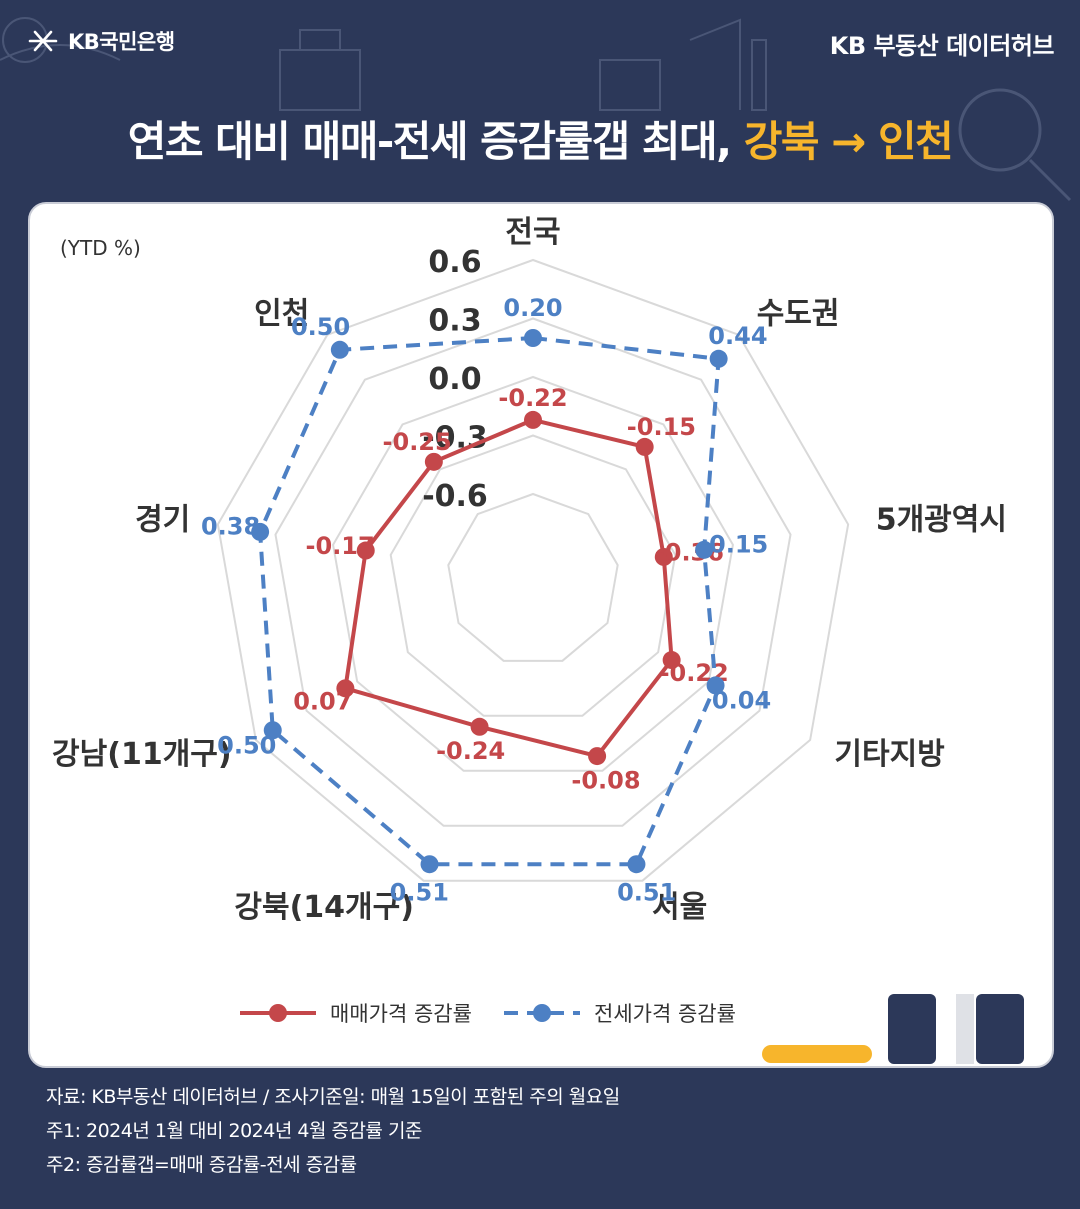 Image resolution: width=1080 pixels, height=1209 pixels. Describe the element at coordinates (454, 321) in the screenshot. I see `axis-tick-label-3: 0.3` at that location.